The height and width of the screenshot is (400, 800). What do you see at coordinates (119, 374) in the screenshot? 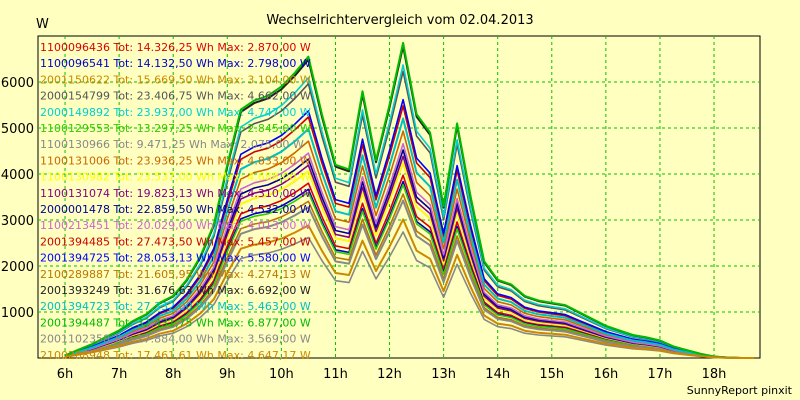
I see `x-tick-label: 7h` at bounding box center [119, 374].